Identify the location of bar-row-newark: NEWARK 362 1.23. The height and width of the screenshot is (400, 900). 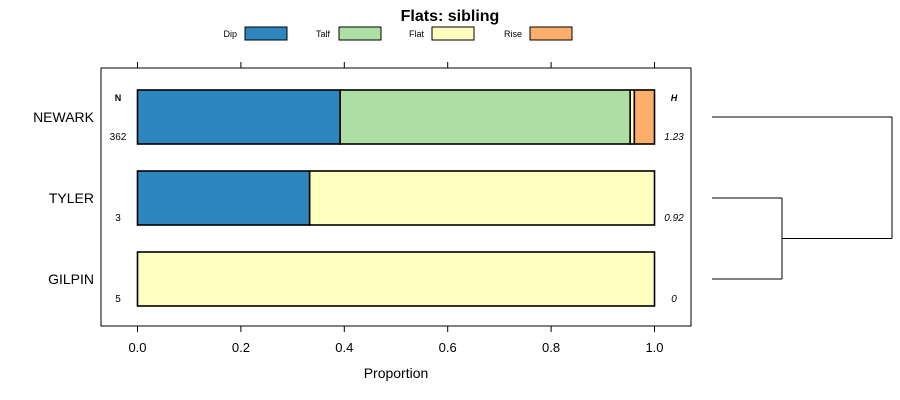
(358, 117).